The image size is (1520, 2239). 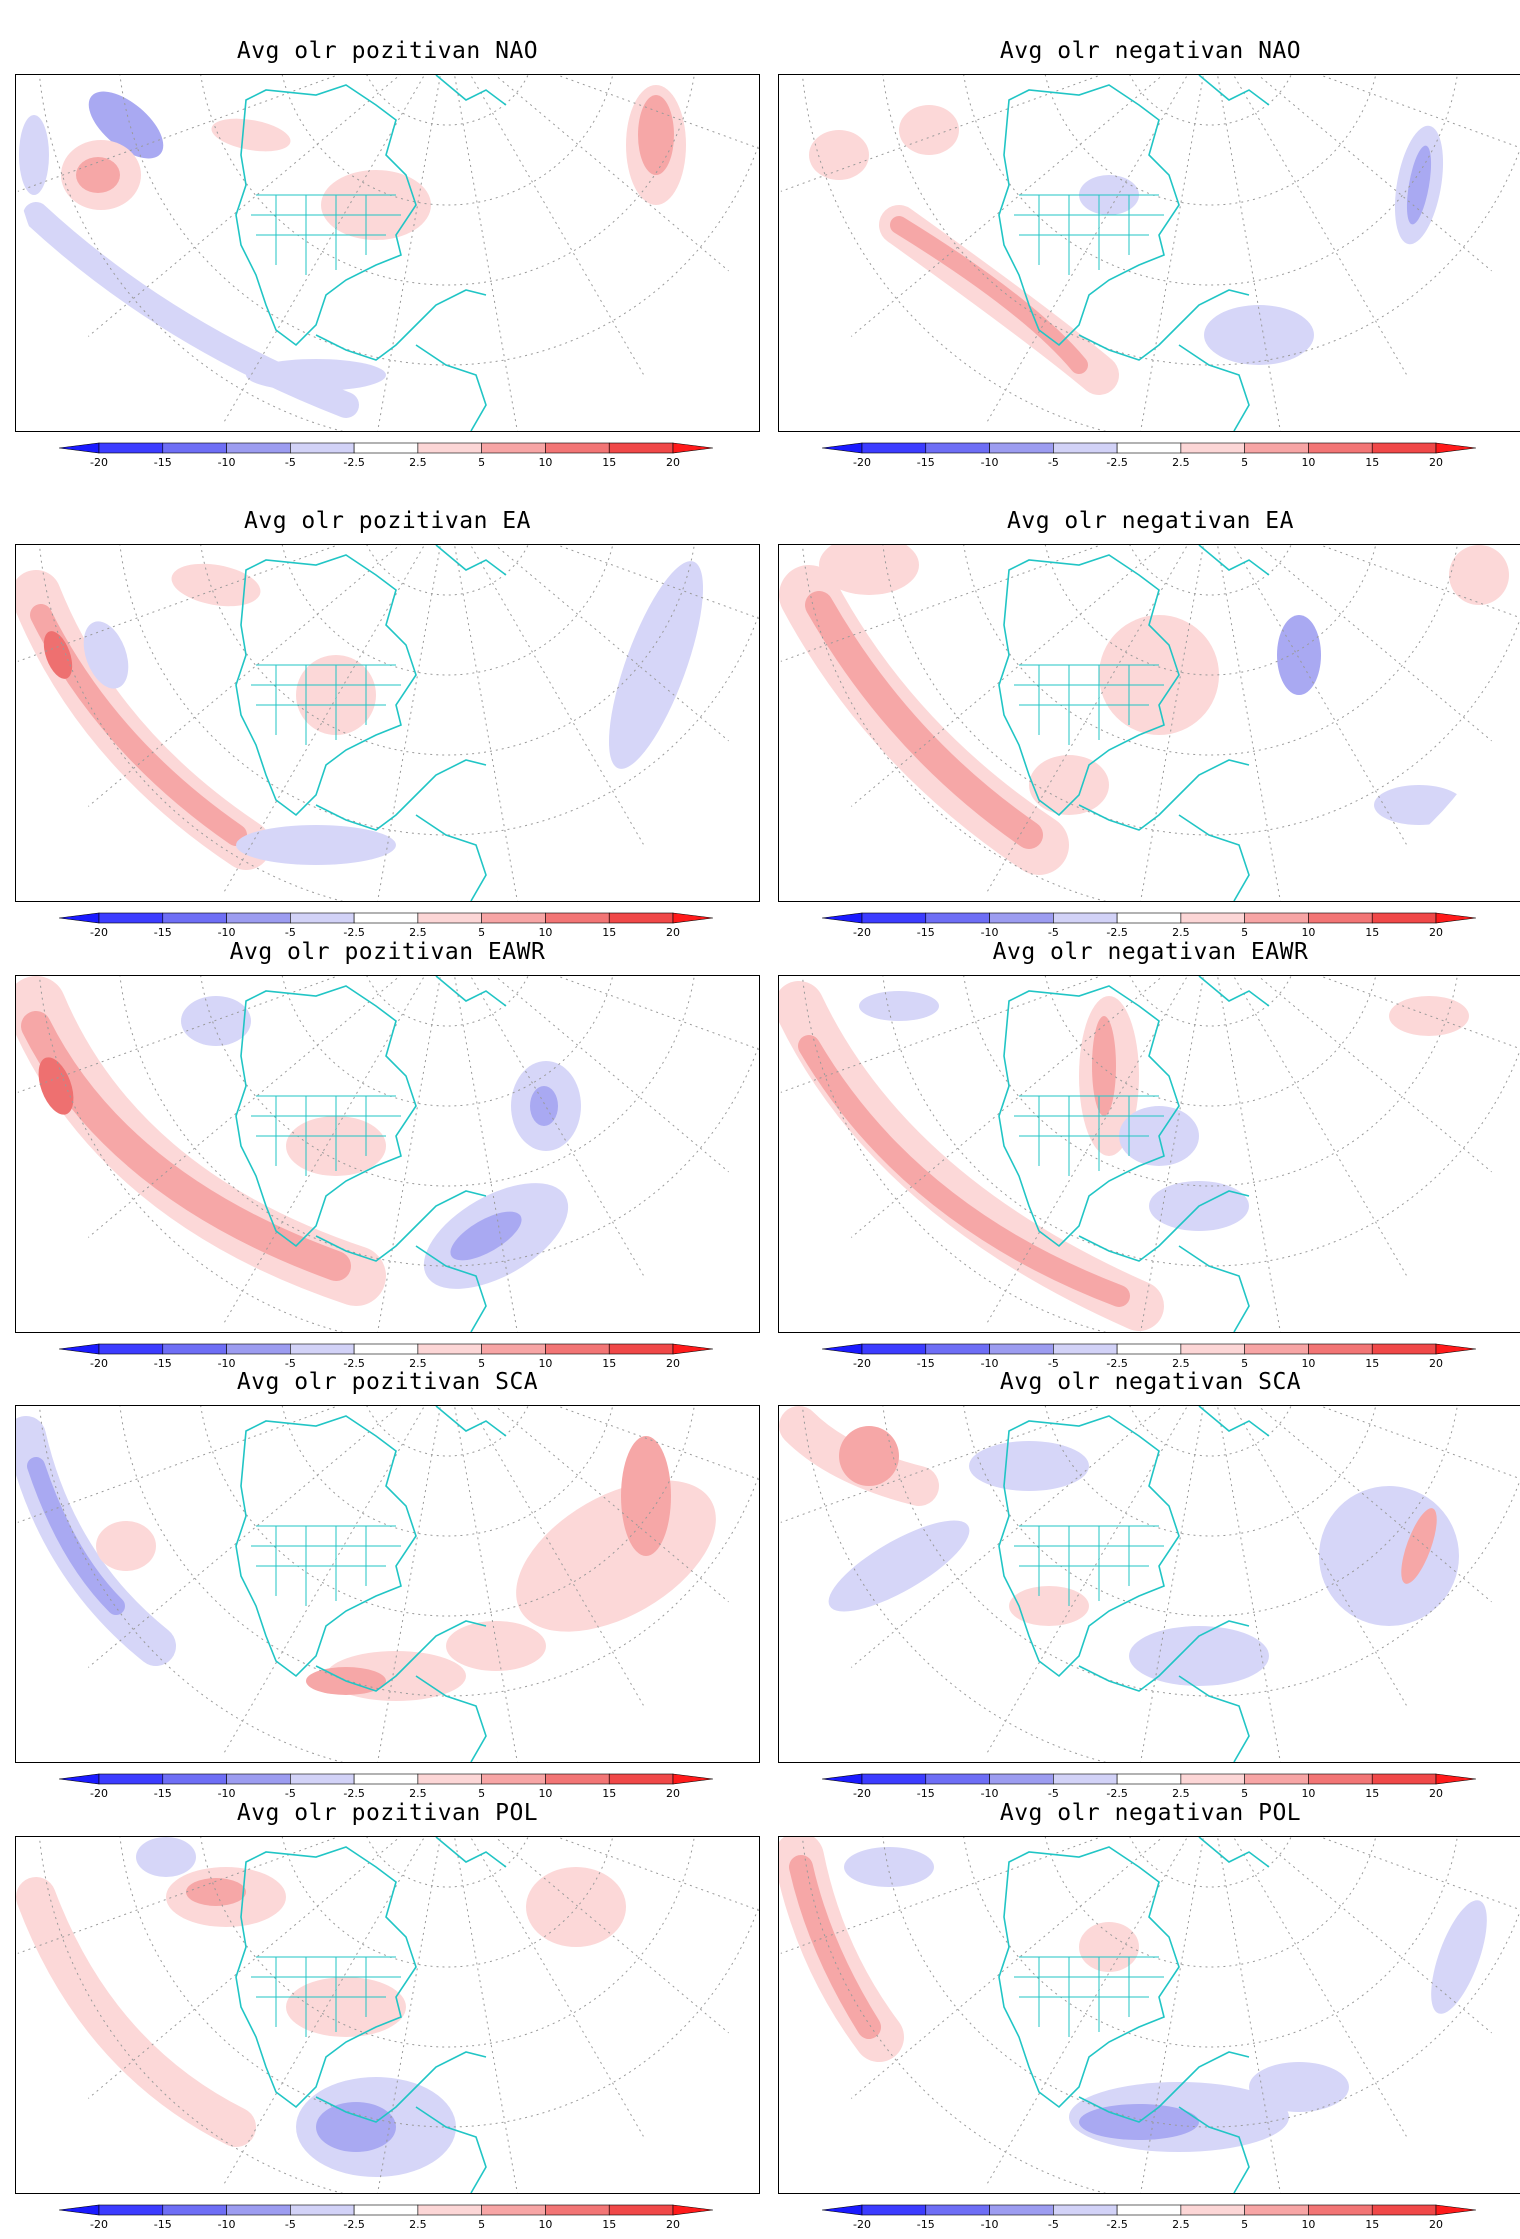 I want to click on panel-title: Avg olr pozitivan SCA, so click(x=387, y=1382).